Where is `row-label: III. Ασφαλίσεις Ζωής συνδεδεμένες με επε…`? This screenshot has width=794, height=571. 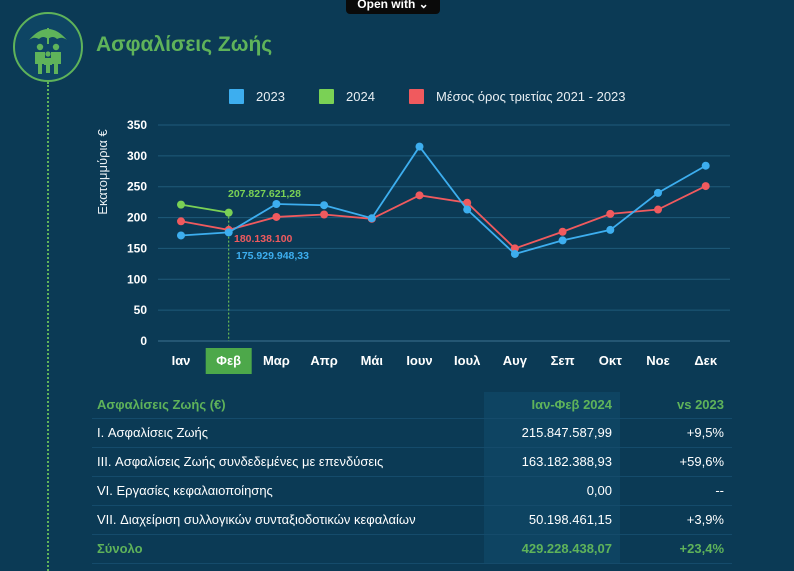
row-label: III. Ασφαλίσεις Ζωής συνδεδεμένες με επε… is located at coordinates (240, 461).